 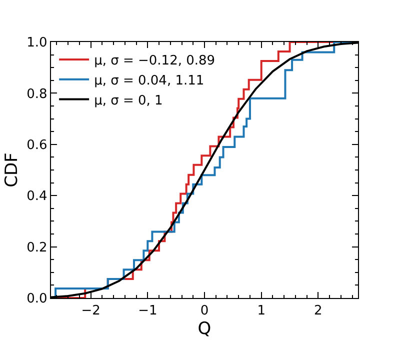 What do you see at coordinates (90, 311) in the screenshot?
I see `x-tick-label: −2` at bounding box center [90, 311].